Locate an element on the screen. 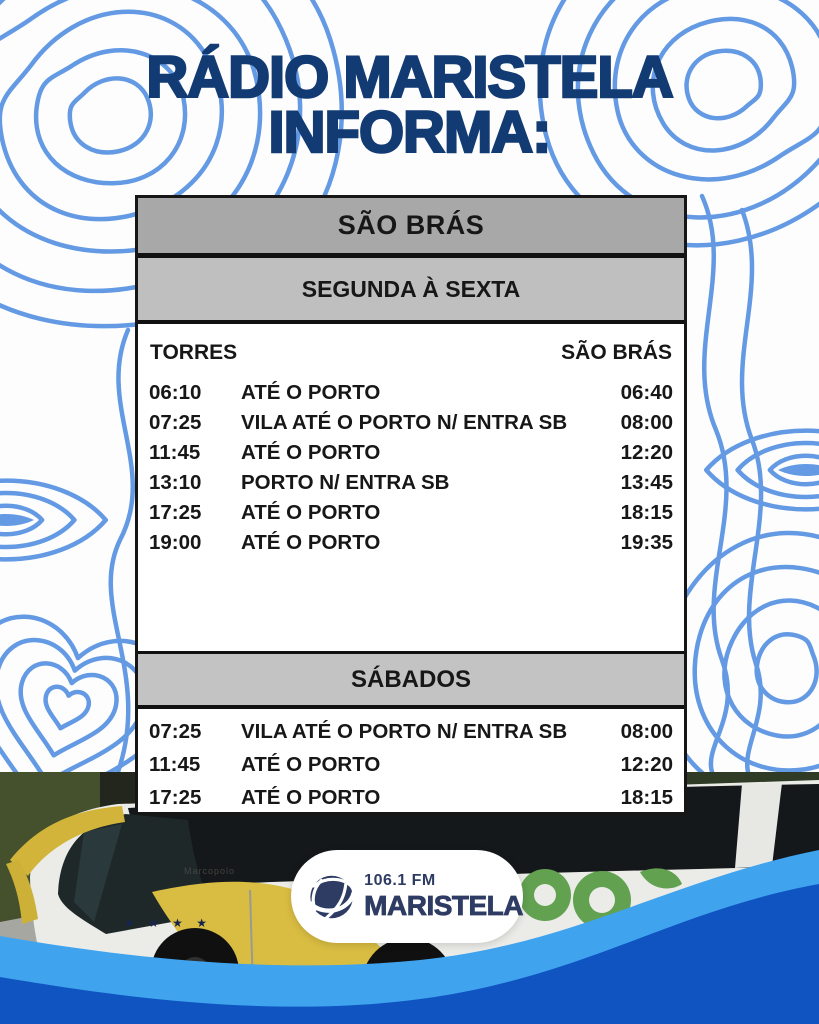 This screenshot has width=819, height=1024. radio-logo-text: 106.1 FM MARISTELA is located at coordinates (444, 896).